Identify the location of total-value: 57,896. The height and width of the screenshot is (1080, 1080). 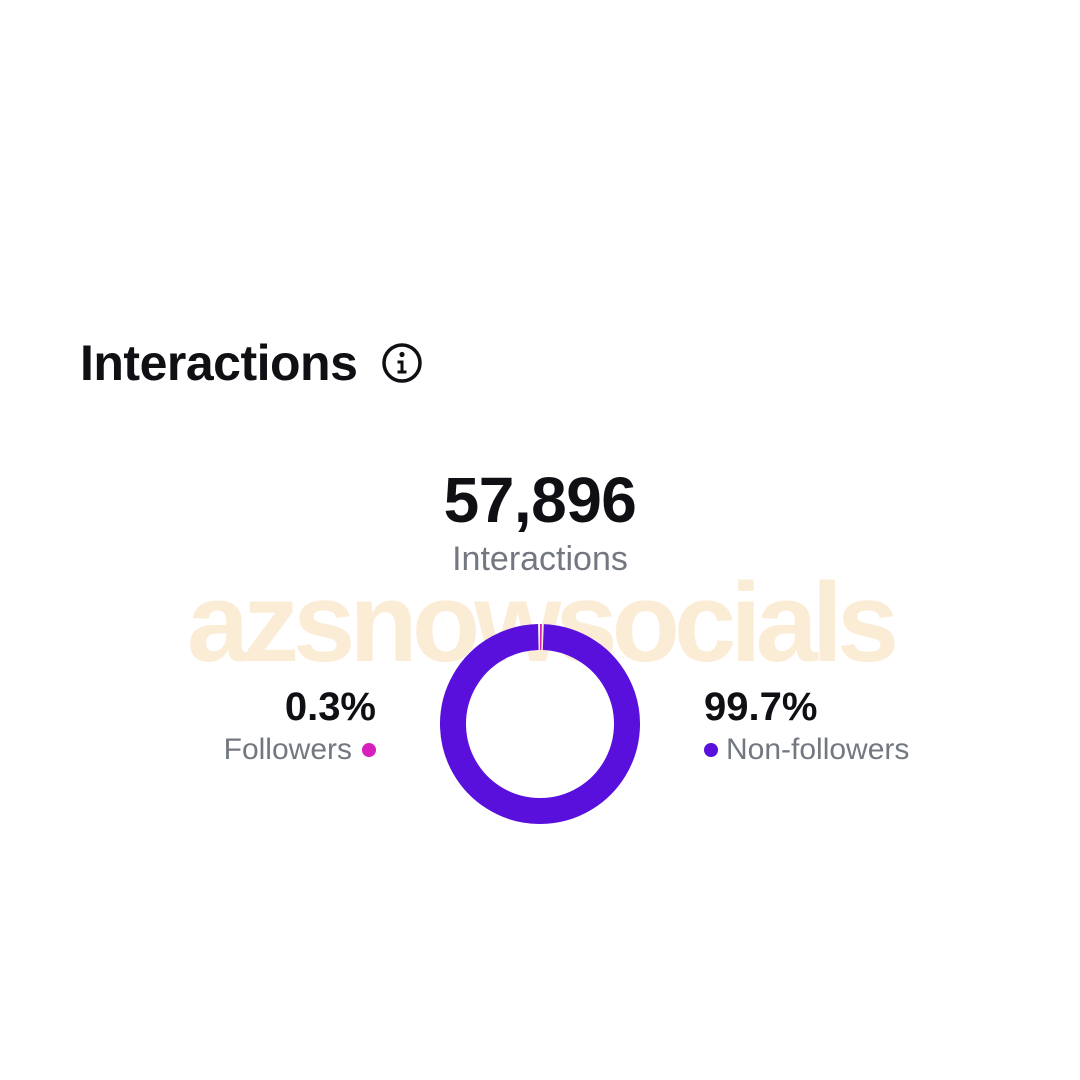
(540, 500).